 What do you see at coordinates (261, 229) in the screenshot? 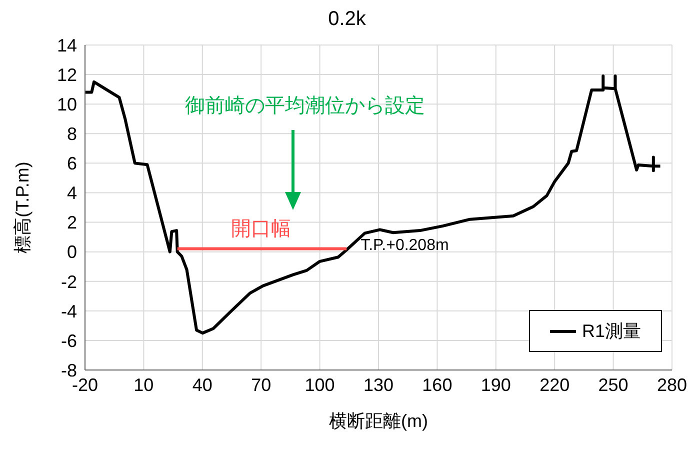
I see `annotation: 開口幅` at bounding box center [261, 229].